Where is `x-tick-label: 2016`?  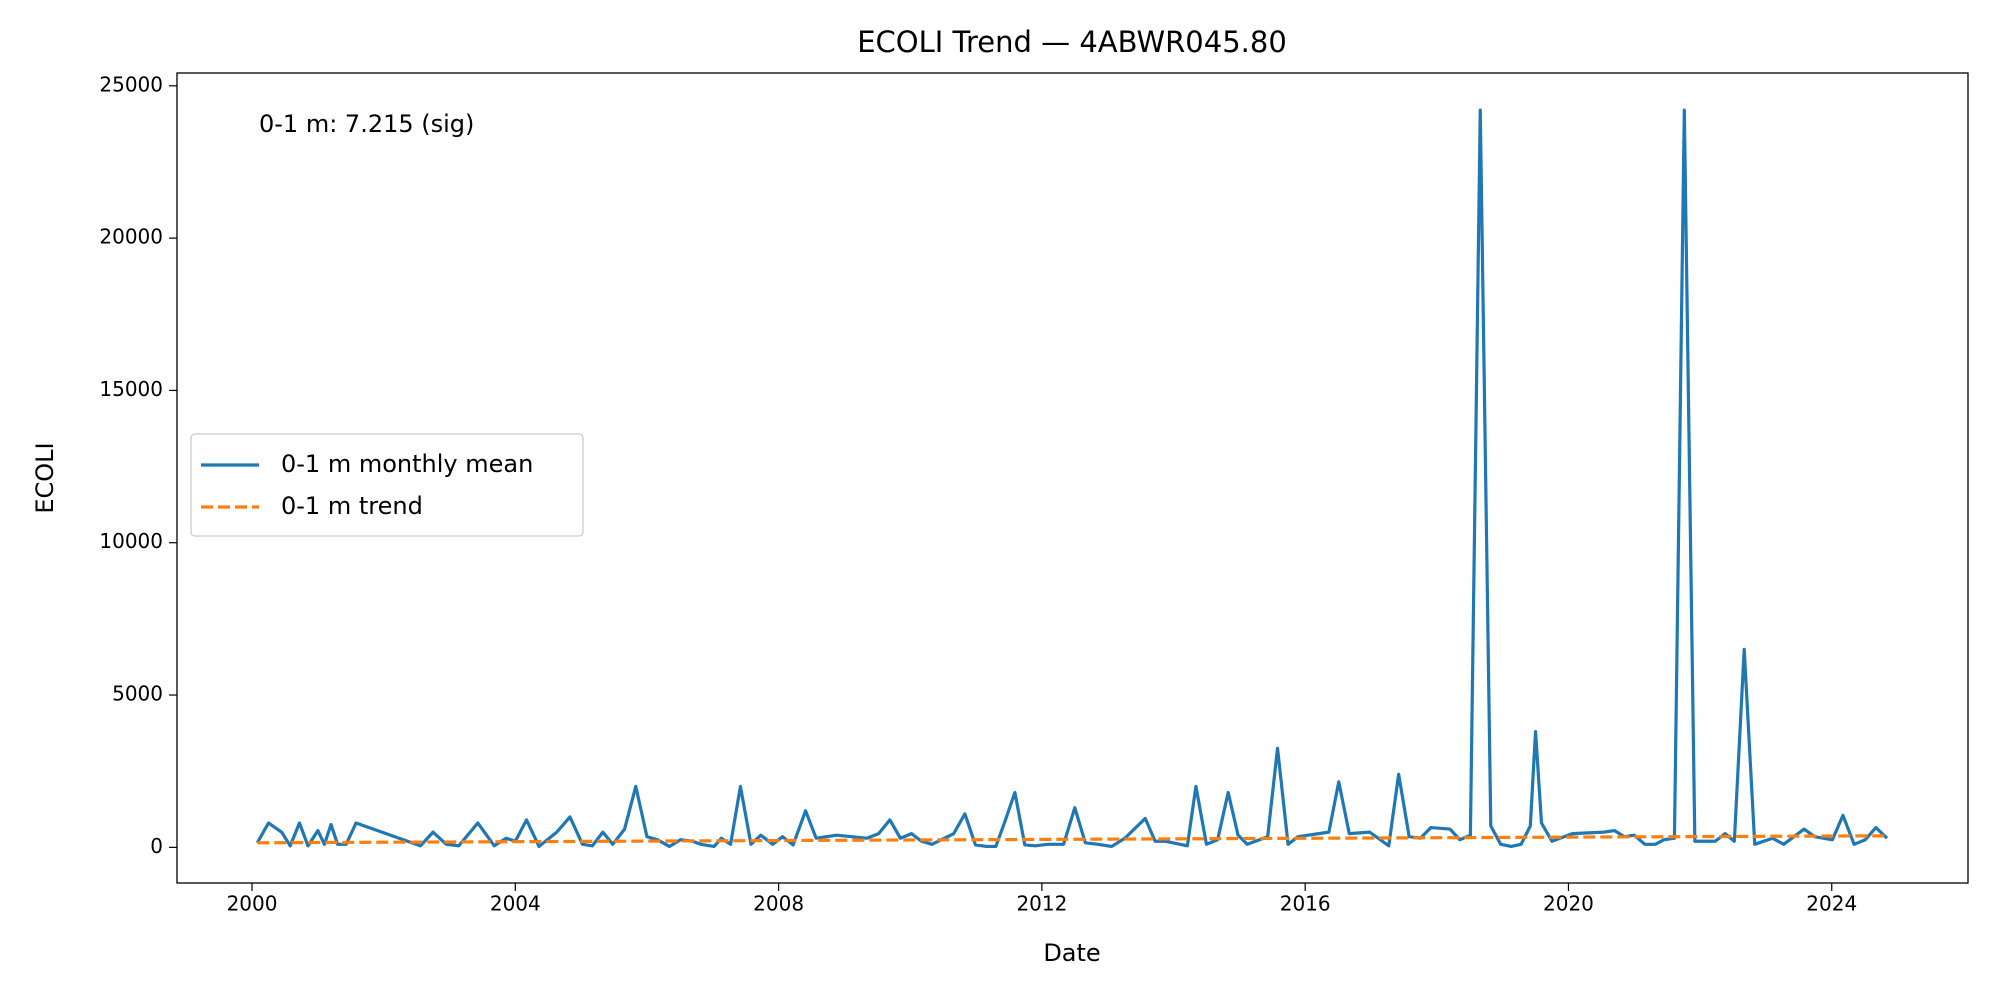
x-tick-label: 2016 is located at coordinates (1305, 904).